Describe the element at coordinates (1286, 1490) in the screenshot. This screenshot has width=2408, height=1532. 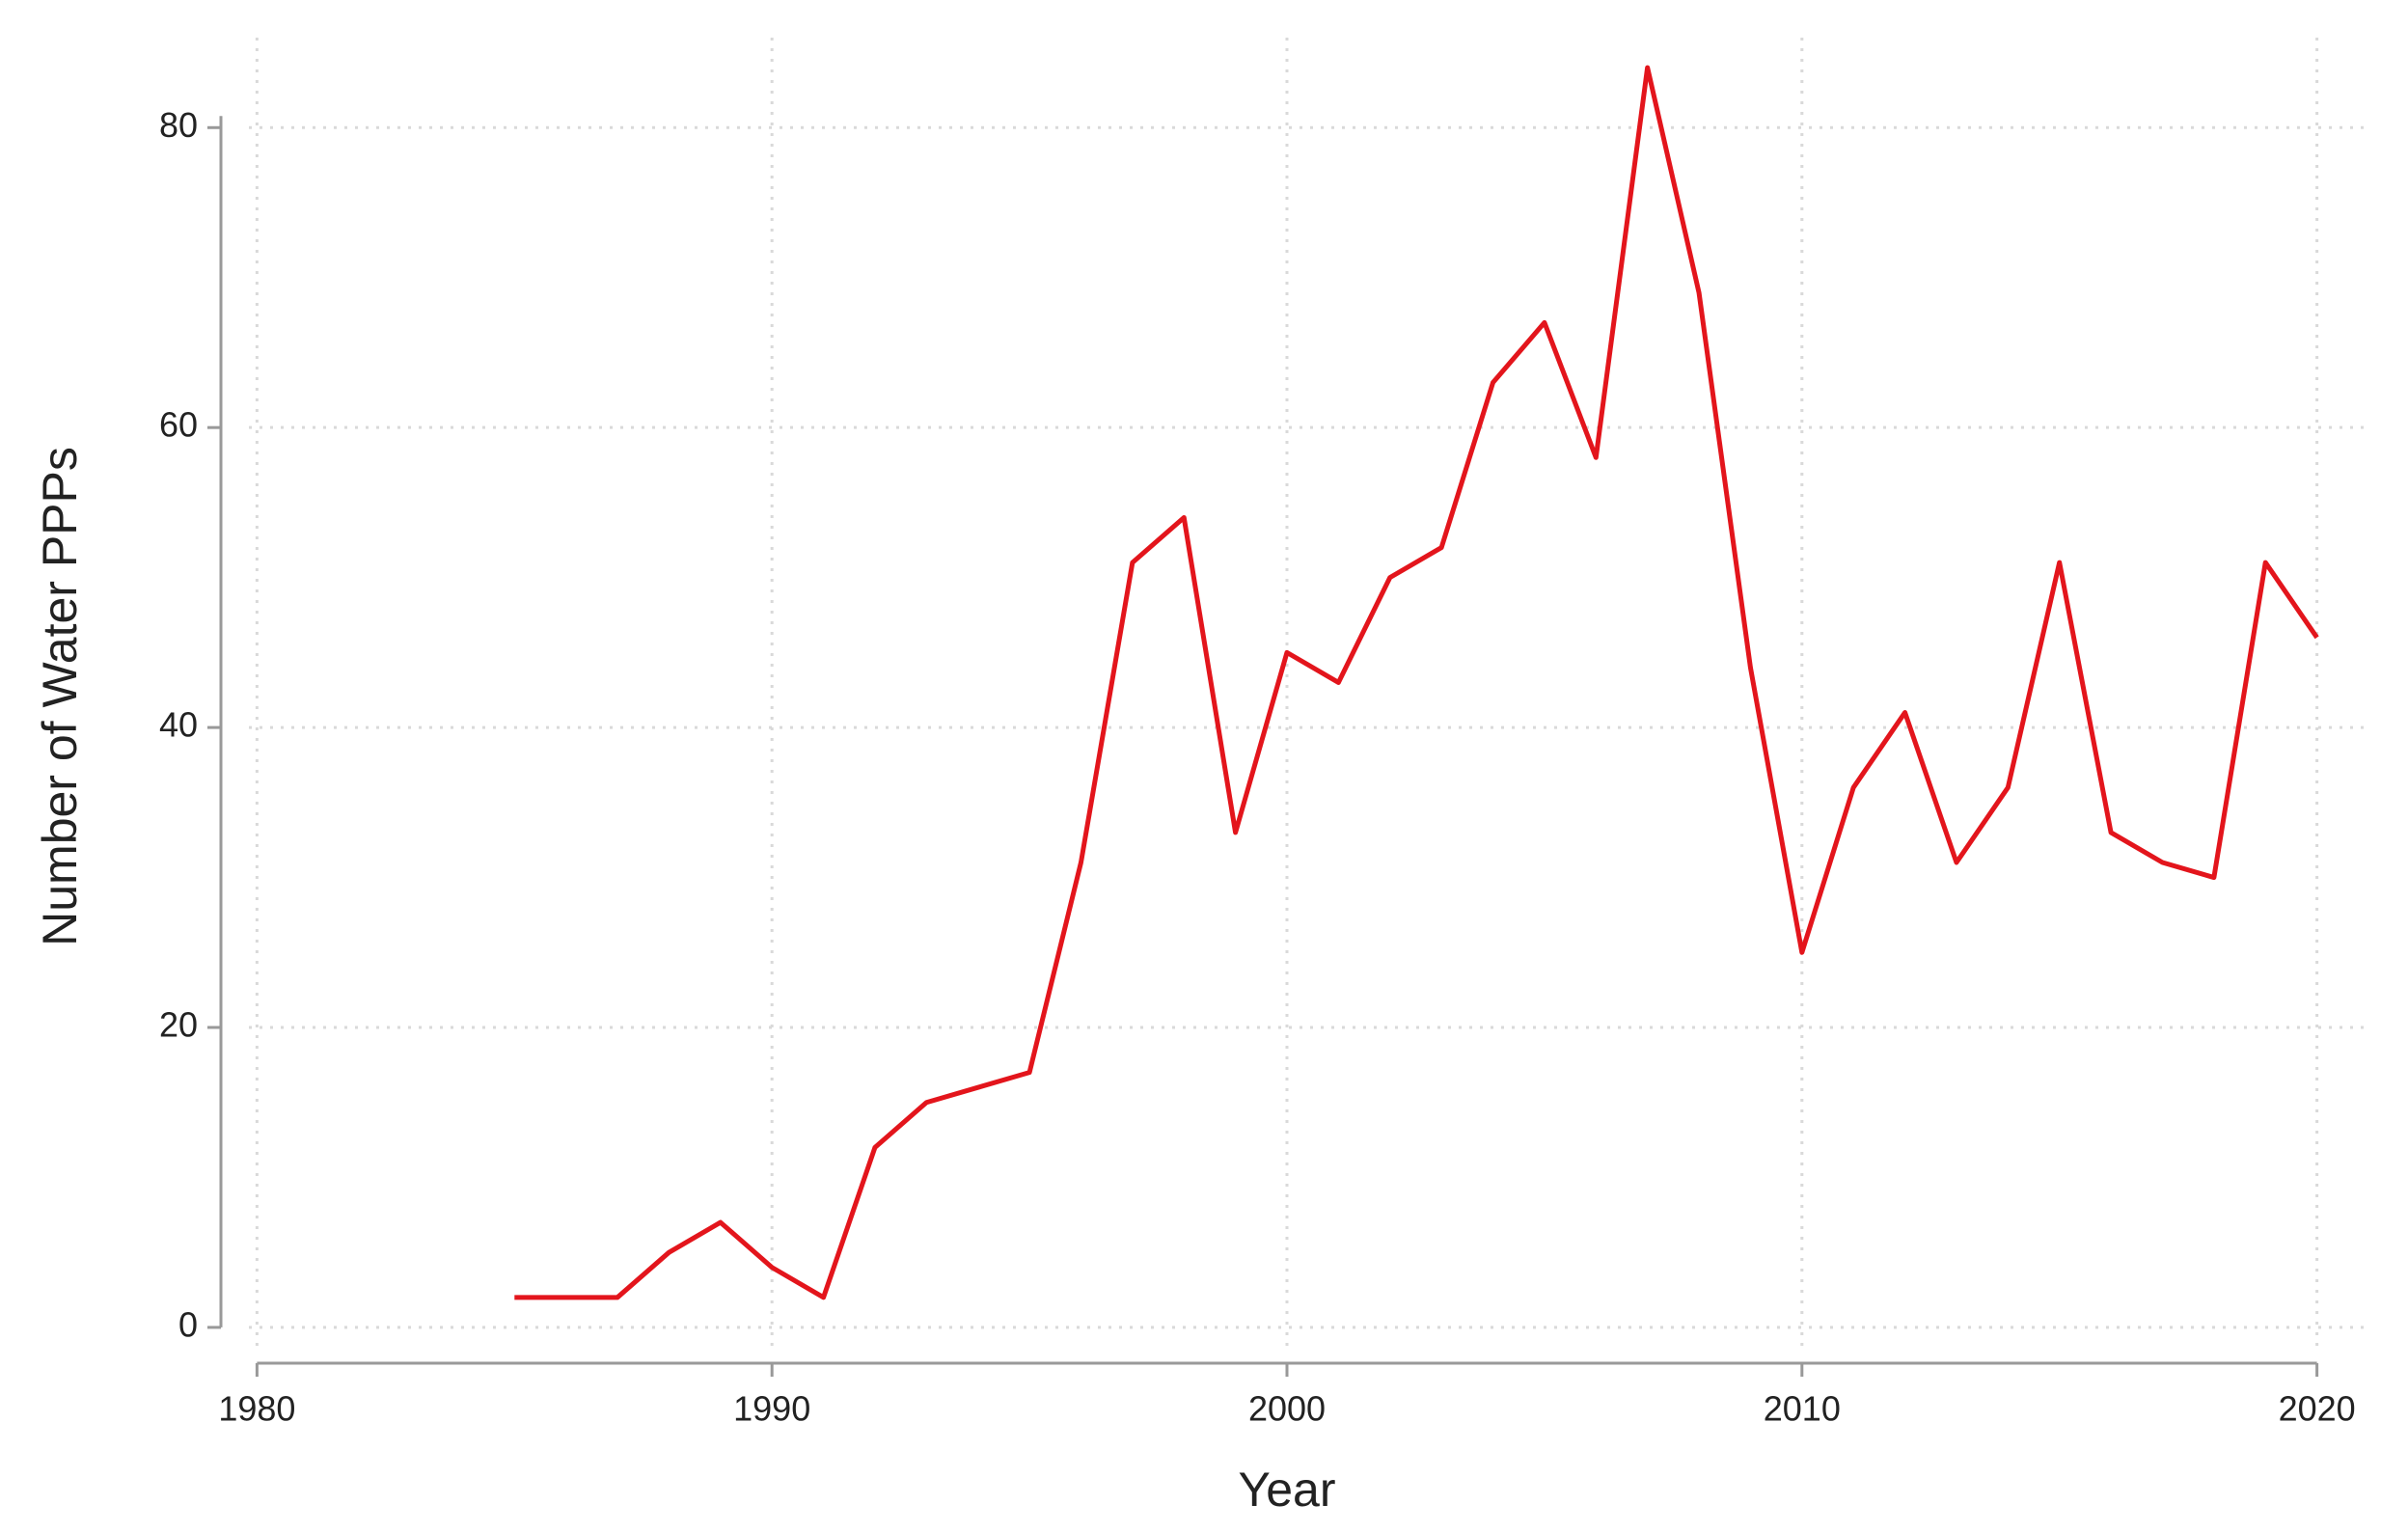
I see `x-axis-title: Year` at that location.